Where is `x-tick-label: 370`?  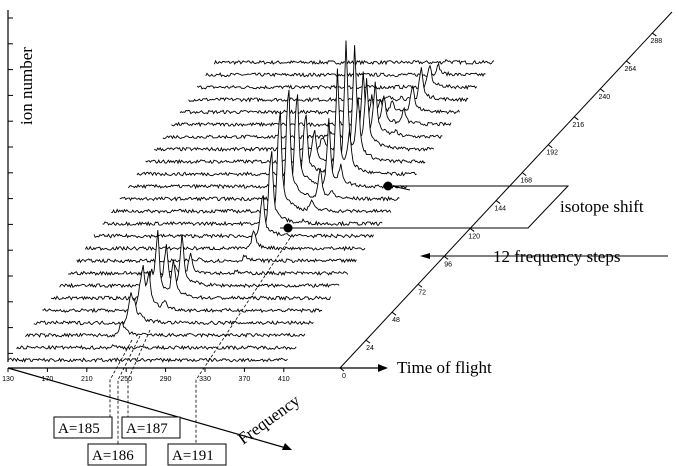
x-tick-label: 370 is located at coordinates (245, 379).